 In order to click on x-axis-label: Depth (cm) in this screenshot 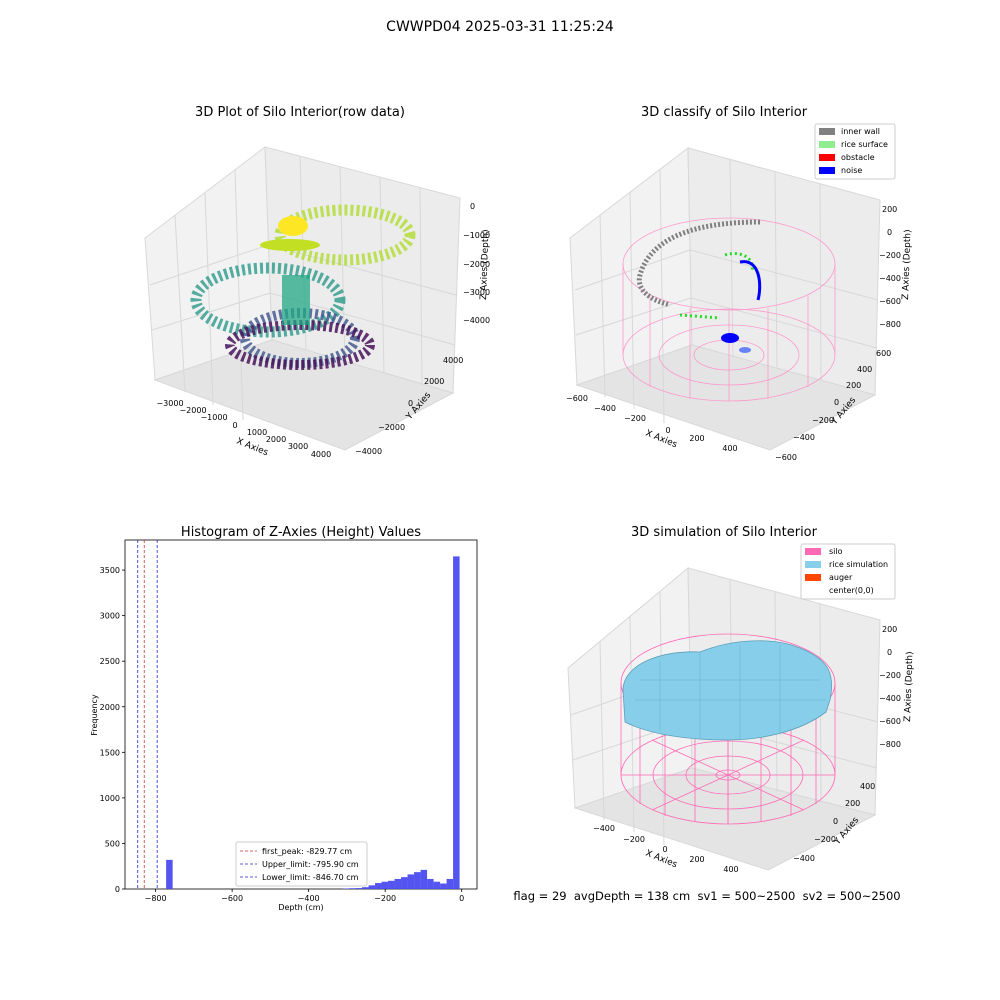, I will do `click(300, 907)`.